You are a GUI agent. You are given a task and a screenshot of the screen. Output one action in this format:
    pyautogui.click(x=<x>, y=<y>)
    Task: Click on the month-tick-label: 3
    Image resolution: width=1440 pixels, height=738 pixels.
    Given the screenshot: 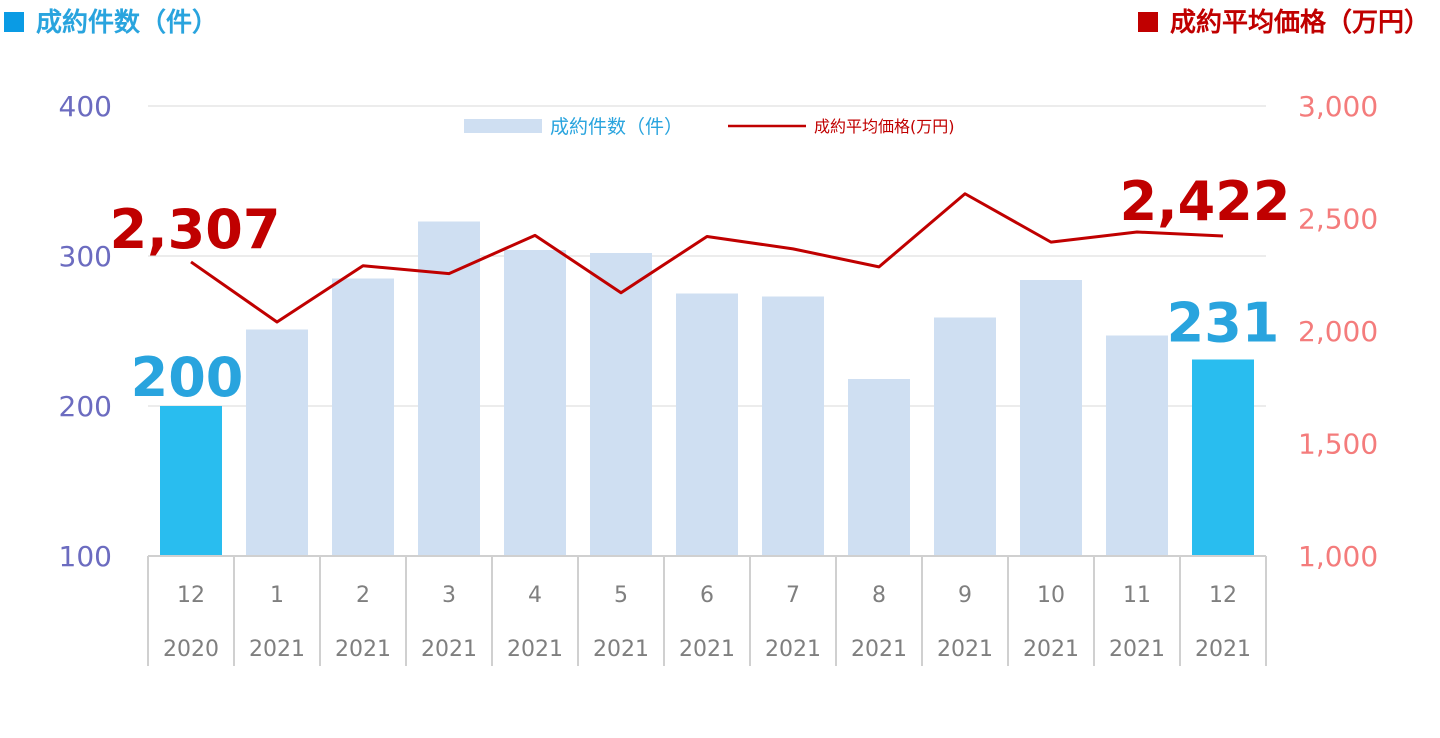 What is the action you would take?
    pyautogui.click(x=449, y=595)
    